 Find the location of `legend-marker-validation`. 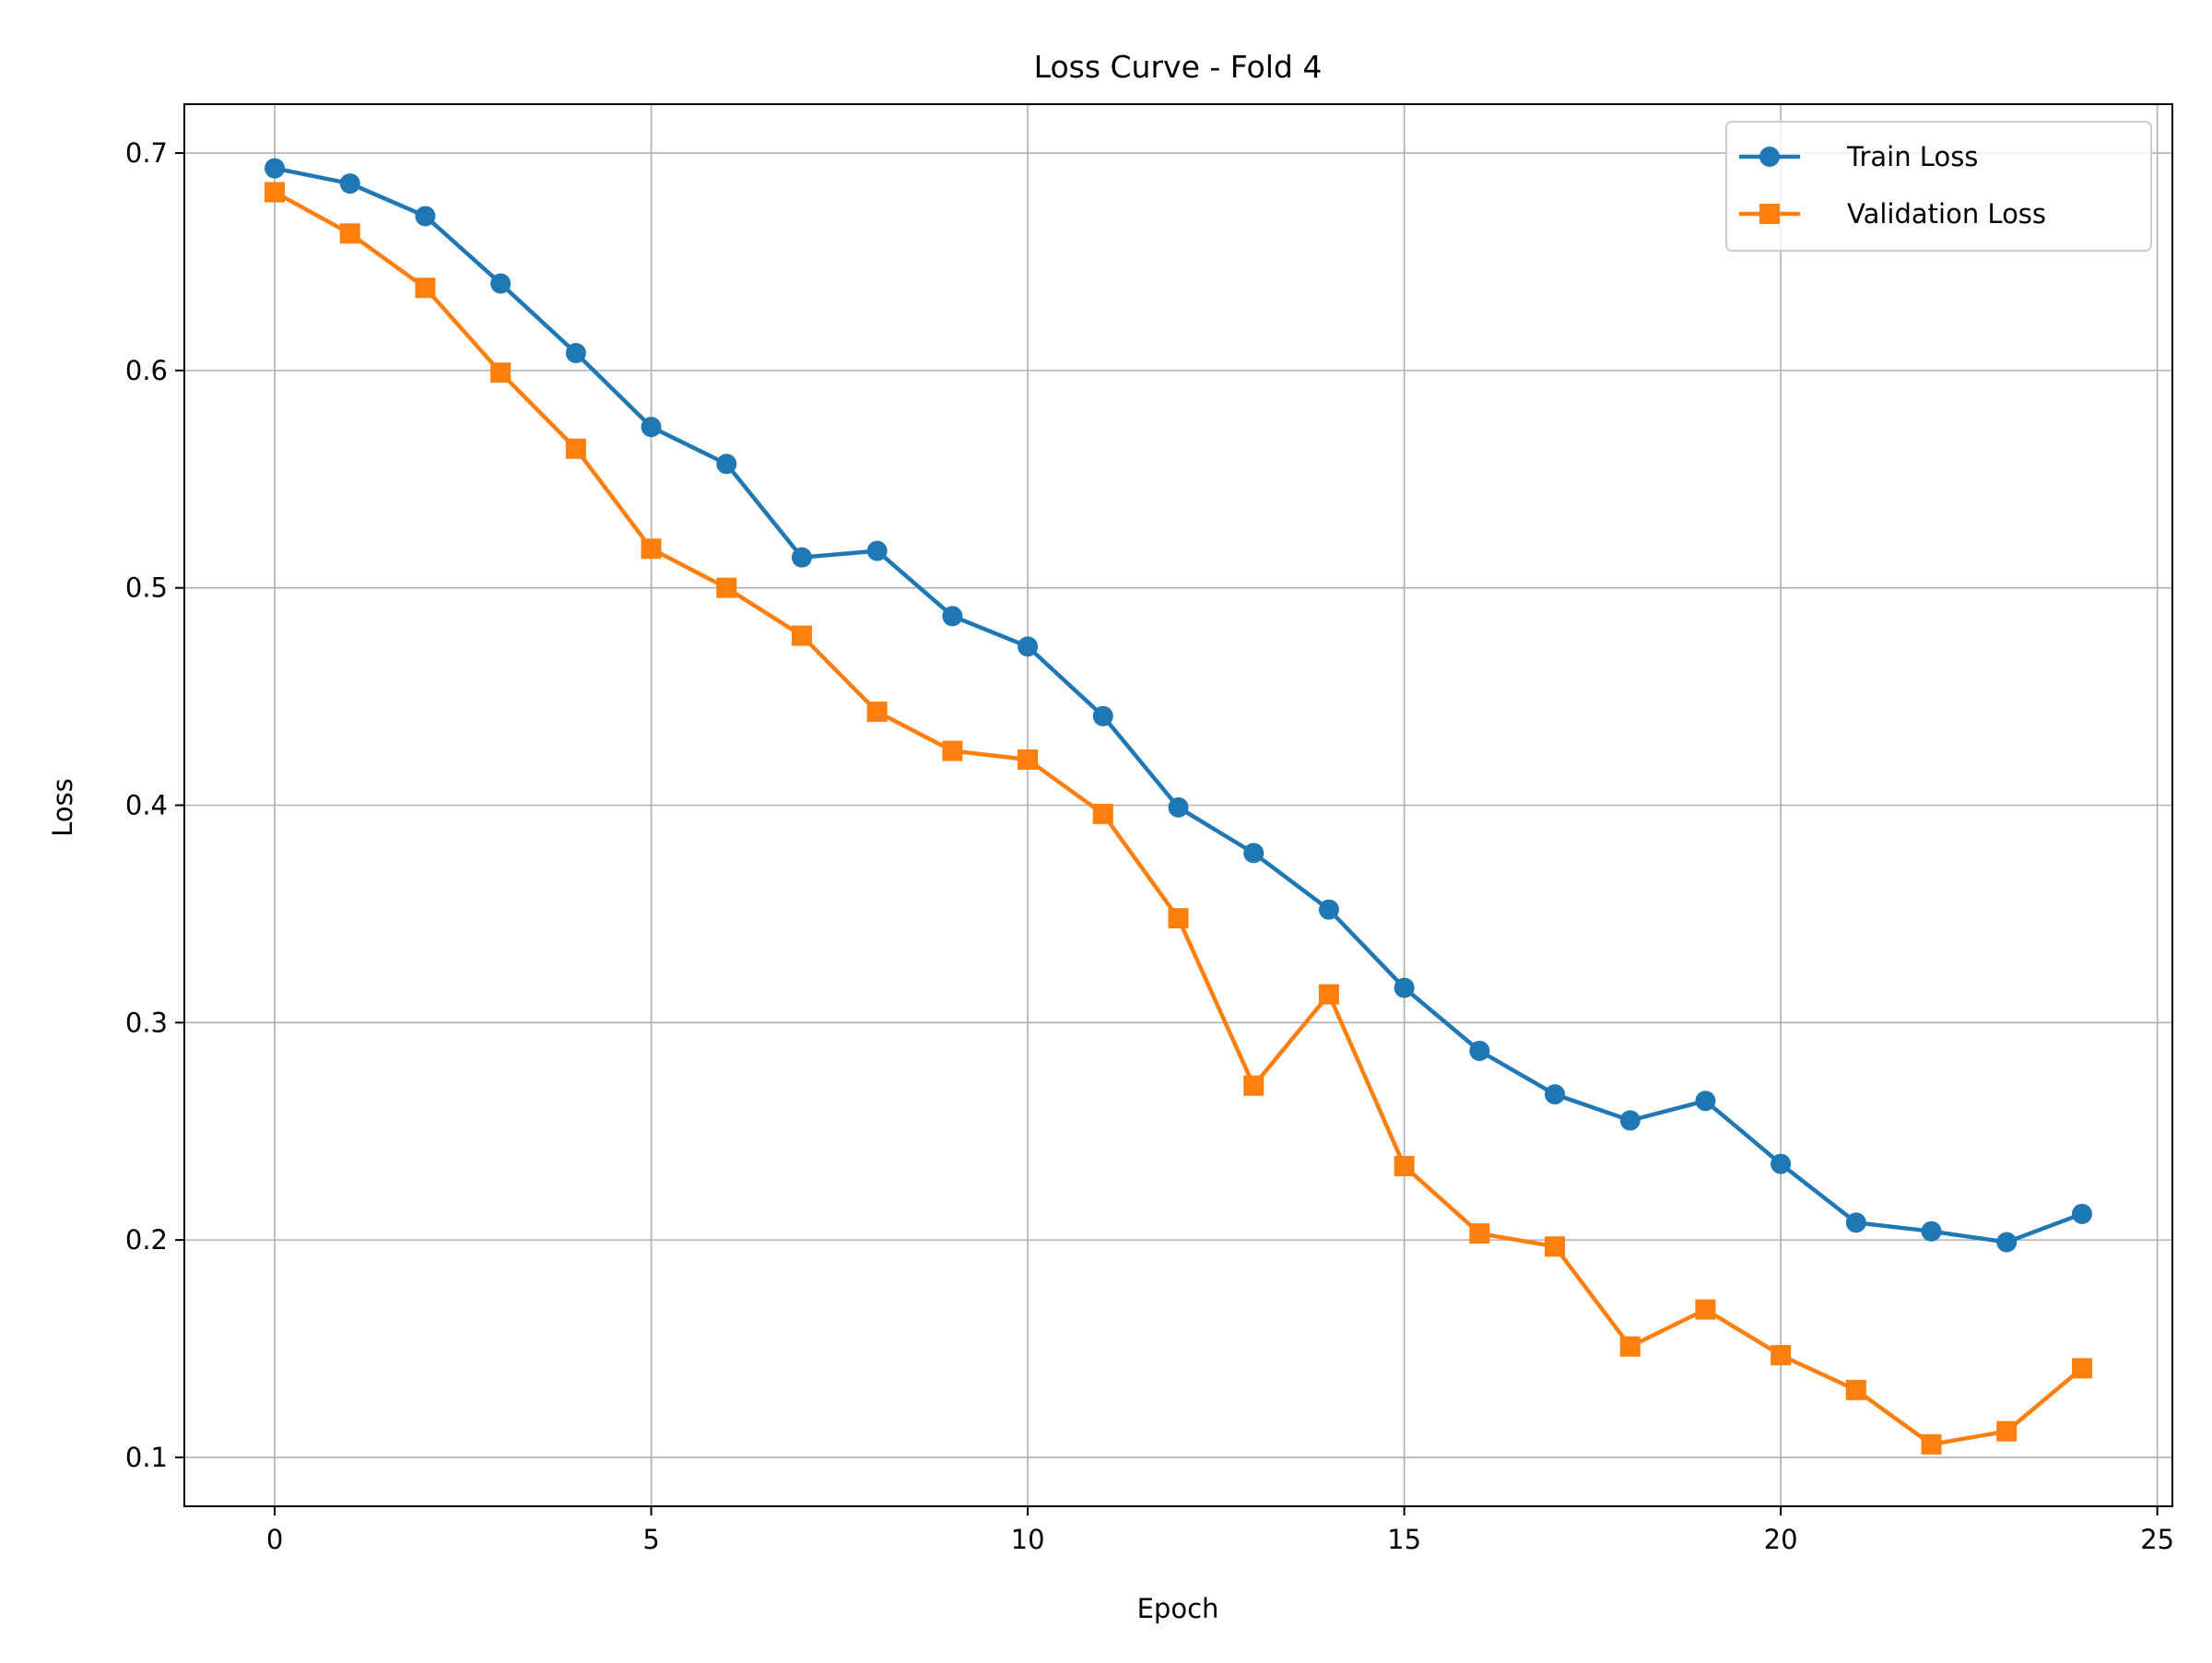

legend-marker-validation is located at coordinates (1769, 214).